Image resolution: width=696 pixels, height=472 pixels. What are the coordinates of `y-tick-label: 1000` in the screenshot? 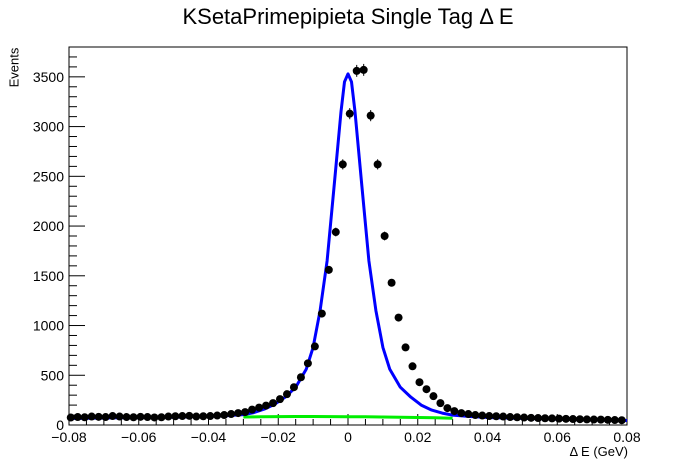 It's located at (48, 326).